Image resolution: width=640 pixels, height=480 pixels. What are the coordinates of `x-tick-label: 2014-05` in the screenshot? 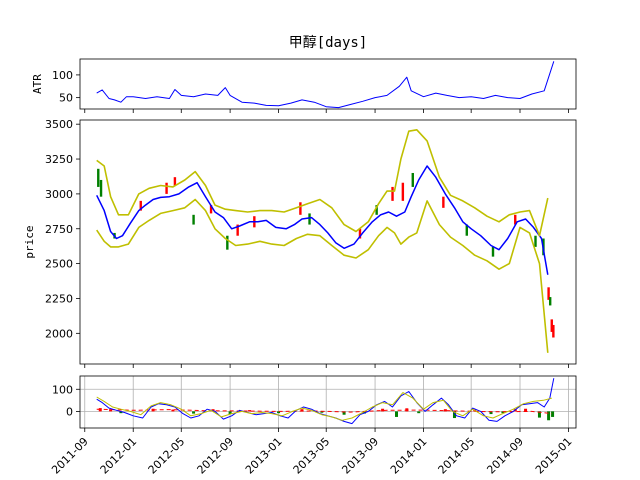 It's located at (457, 456).